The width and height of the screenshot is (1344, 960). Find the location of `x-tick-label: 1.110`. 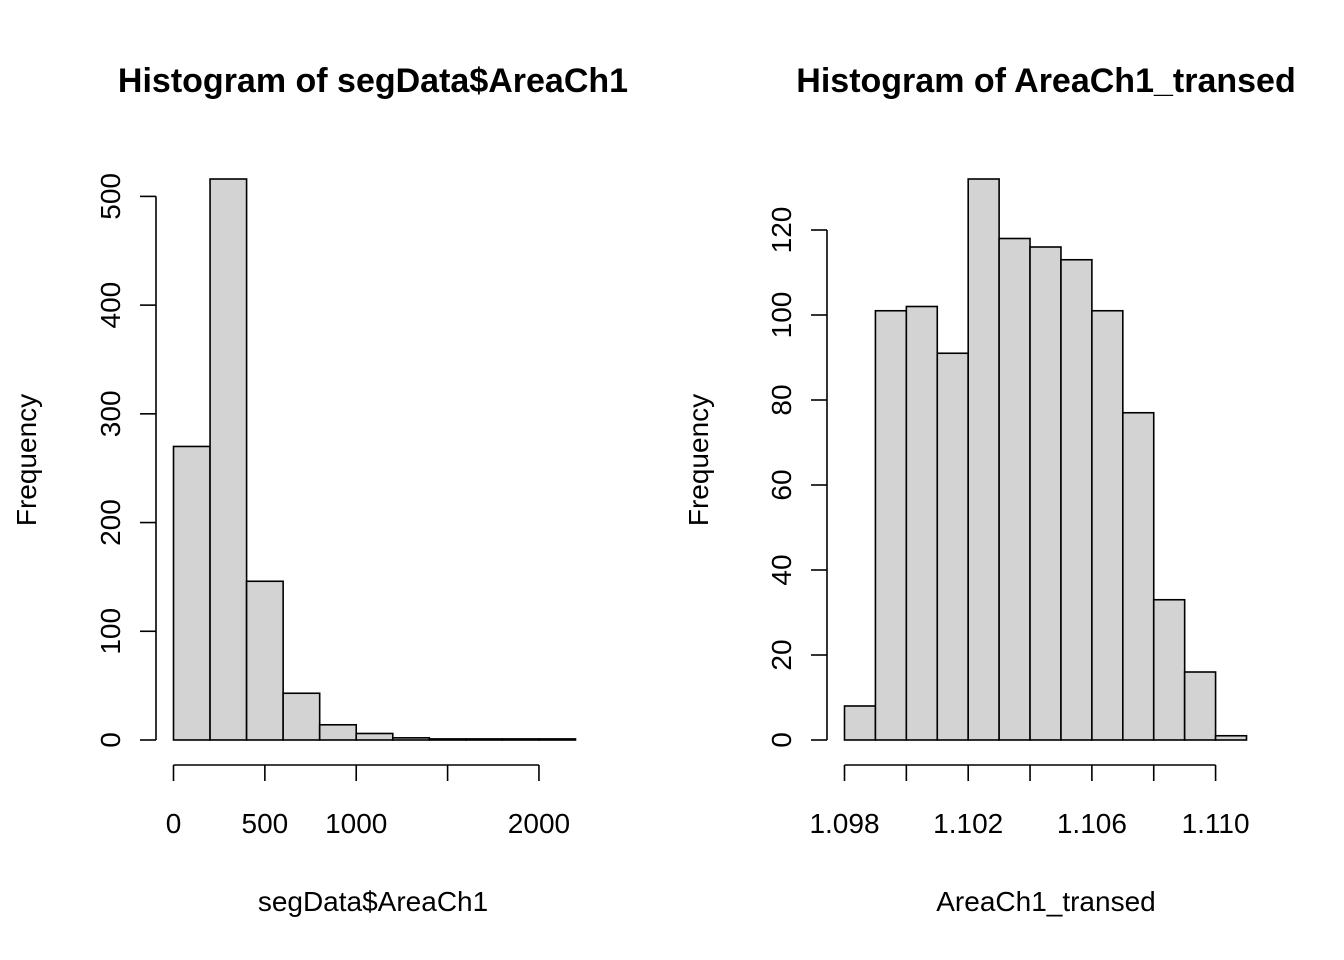

x-tick-label: 1.110 is located at coordinates (1216, 823).